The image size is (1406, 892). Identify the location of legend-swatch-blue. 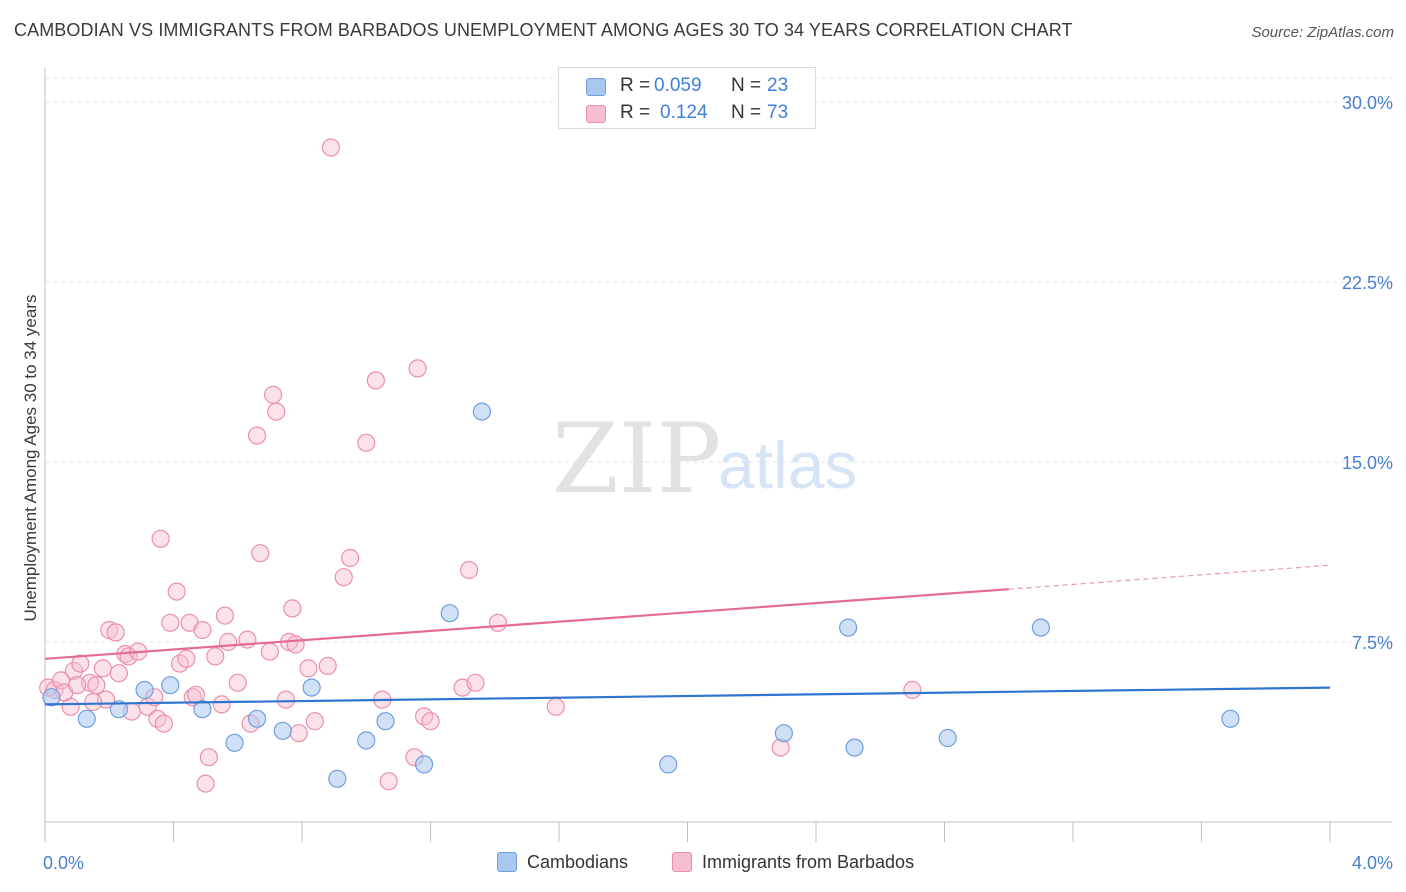
(596, 87).